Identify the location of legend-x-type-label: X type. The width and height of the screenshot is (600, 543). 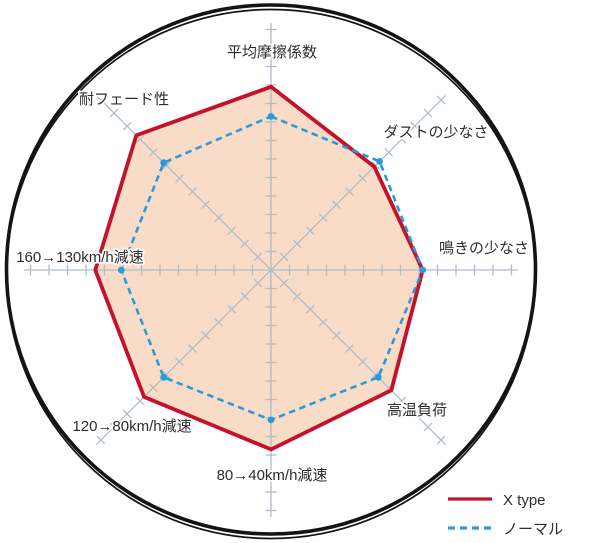
(524, 500).